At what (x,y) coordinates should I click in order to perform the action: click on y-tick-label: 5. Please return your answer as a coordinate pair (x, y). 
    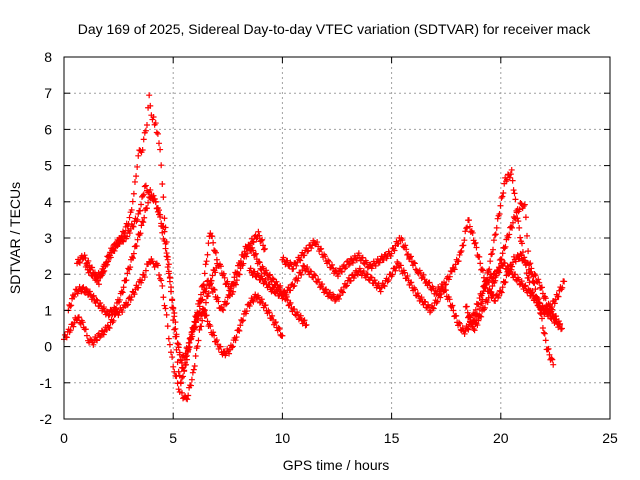
    Looking at the image, I should click on (48, 166).